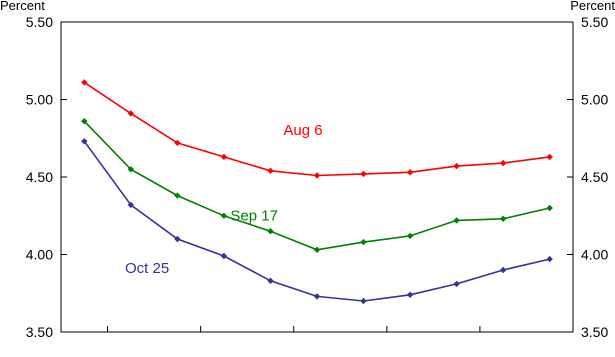  I want to click on y-tick-label-left: 4.50, so click(39, 177).